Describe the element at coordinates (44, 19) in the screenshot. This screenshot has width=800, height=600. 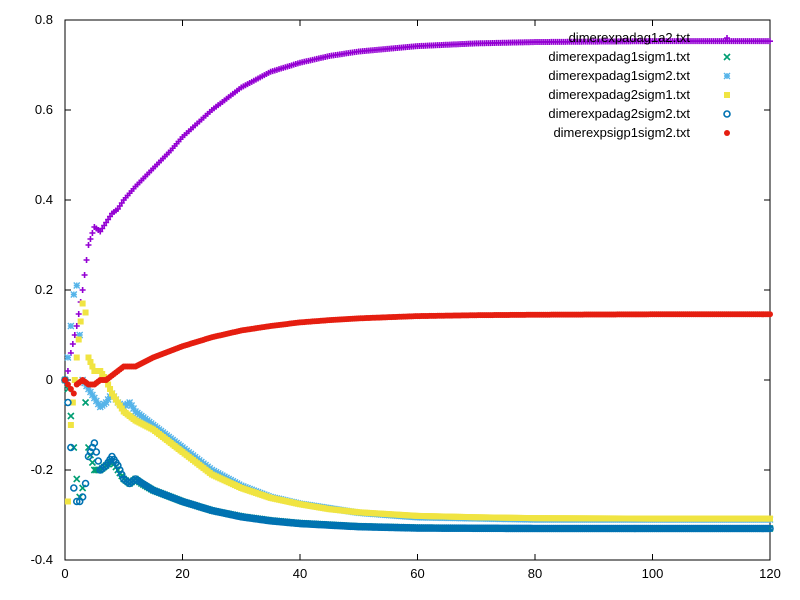
I see `y-tick-label: 0.8` at that location.